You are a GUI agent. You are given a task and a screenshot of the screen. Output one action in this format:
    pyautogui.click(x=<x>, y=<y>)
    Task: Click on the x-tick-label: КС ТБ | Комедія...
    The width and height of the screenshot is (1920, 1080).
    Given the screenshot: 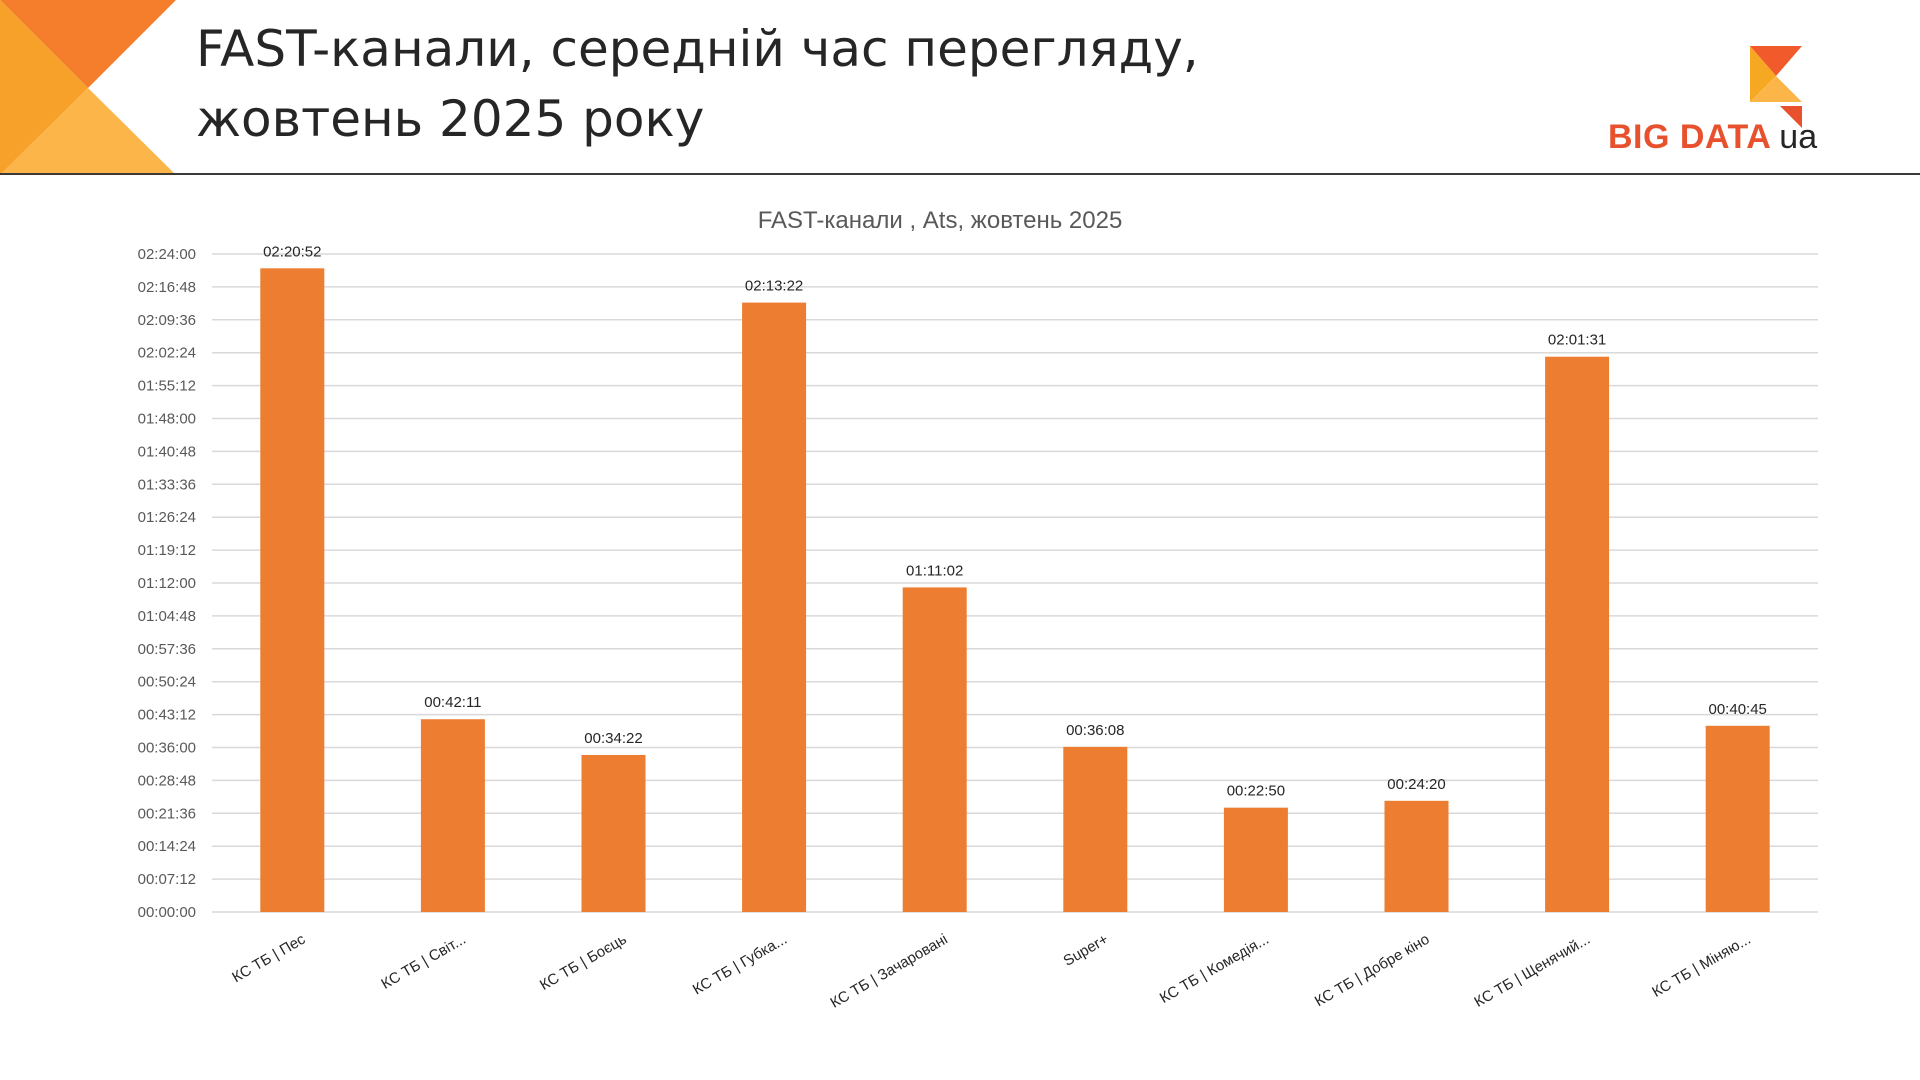 What is the action you would take?
    pyautogui.click(x=1214, y=969)
    